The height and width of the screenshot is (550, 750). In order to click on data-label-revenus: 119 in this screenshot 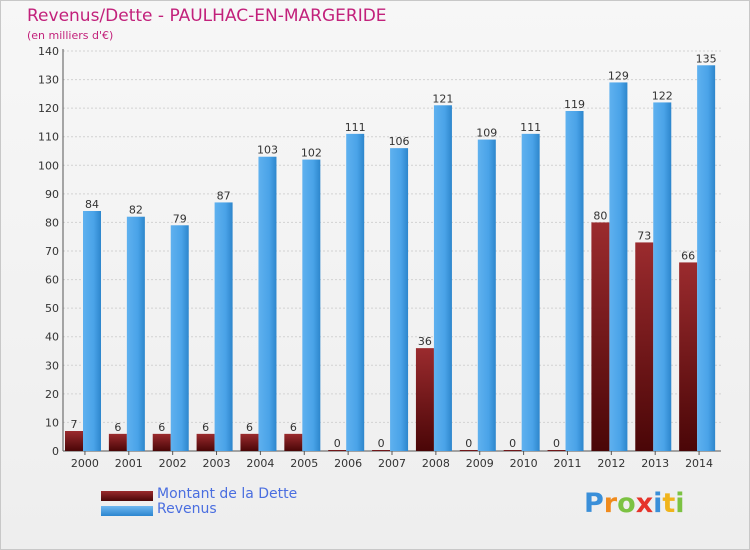, I will do `click(574, 104)`.